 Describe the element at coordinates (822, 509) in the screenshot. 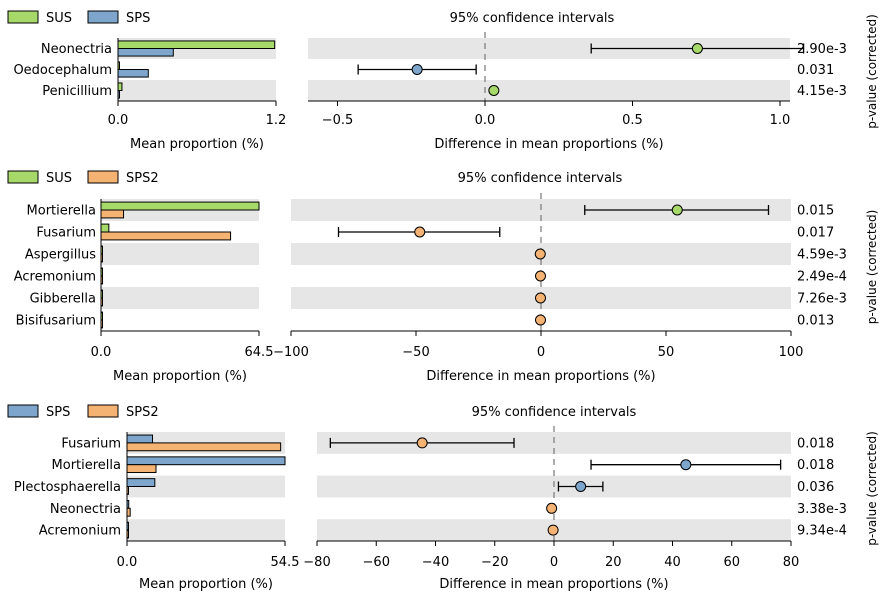

I see `p-value-label: 3.38e-3` at that location.